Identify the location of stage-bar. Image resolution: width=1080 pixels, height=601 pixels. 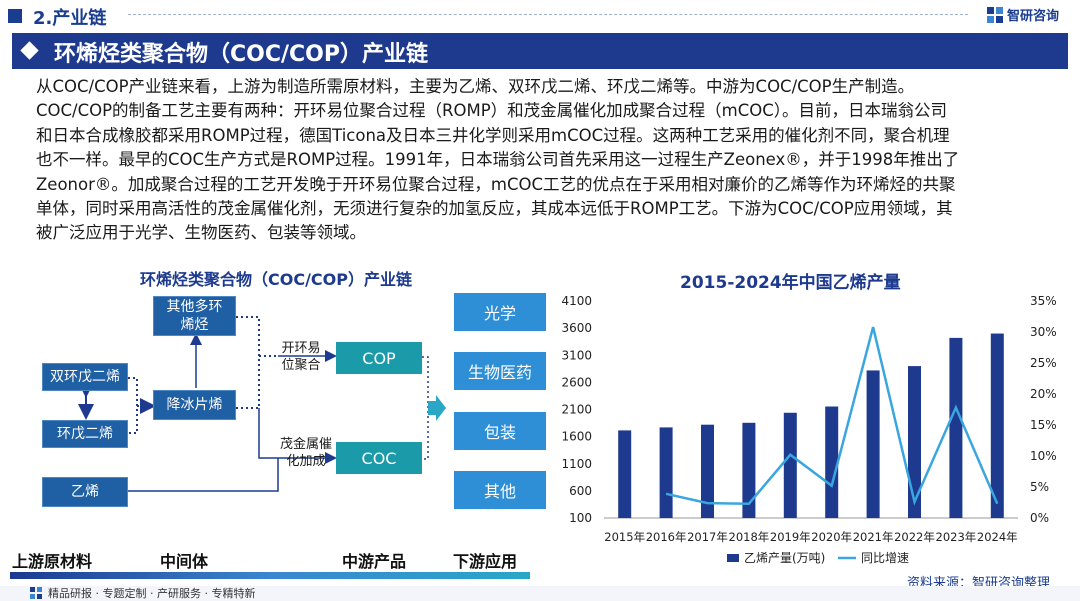
(270, 575).